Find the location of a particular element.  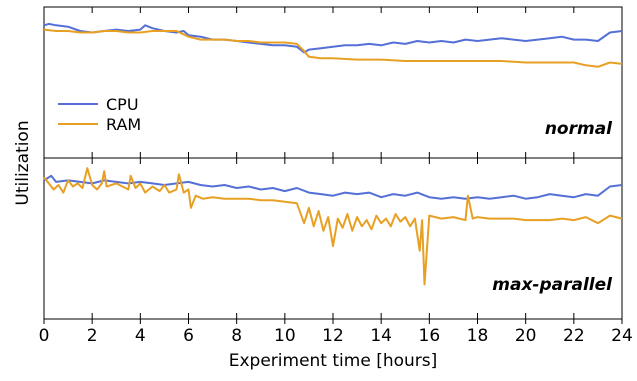

series-line-ram is located at coordinates (333, 48).